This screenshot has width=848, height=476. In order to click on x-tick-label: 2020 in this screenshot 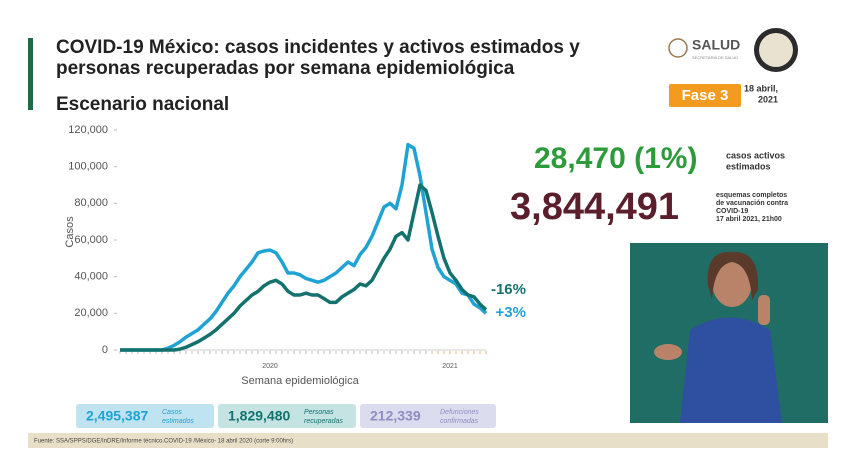, I will do `click(270, 366)`.